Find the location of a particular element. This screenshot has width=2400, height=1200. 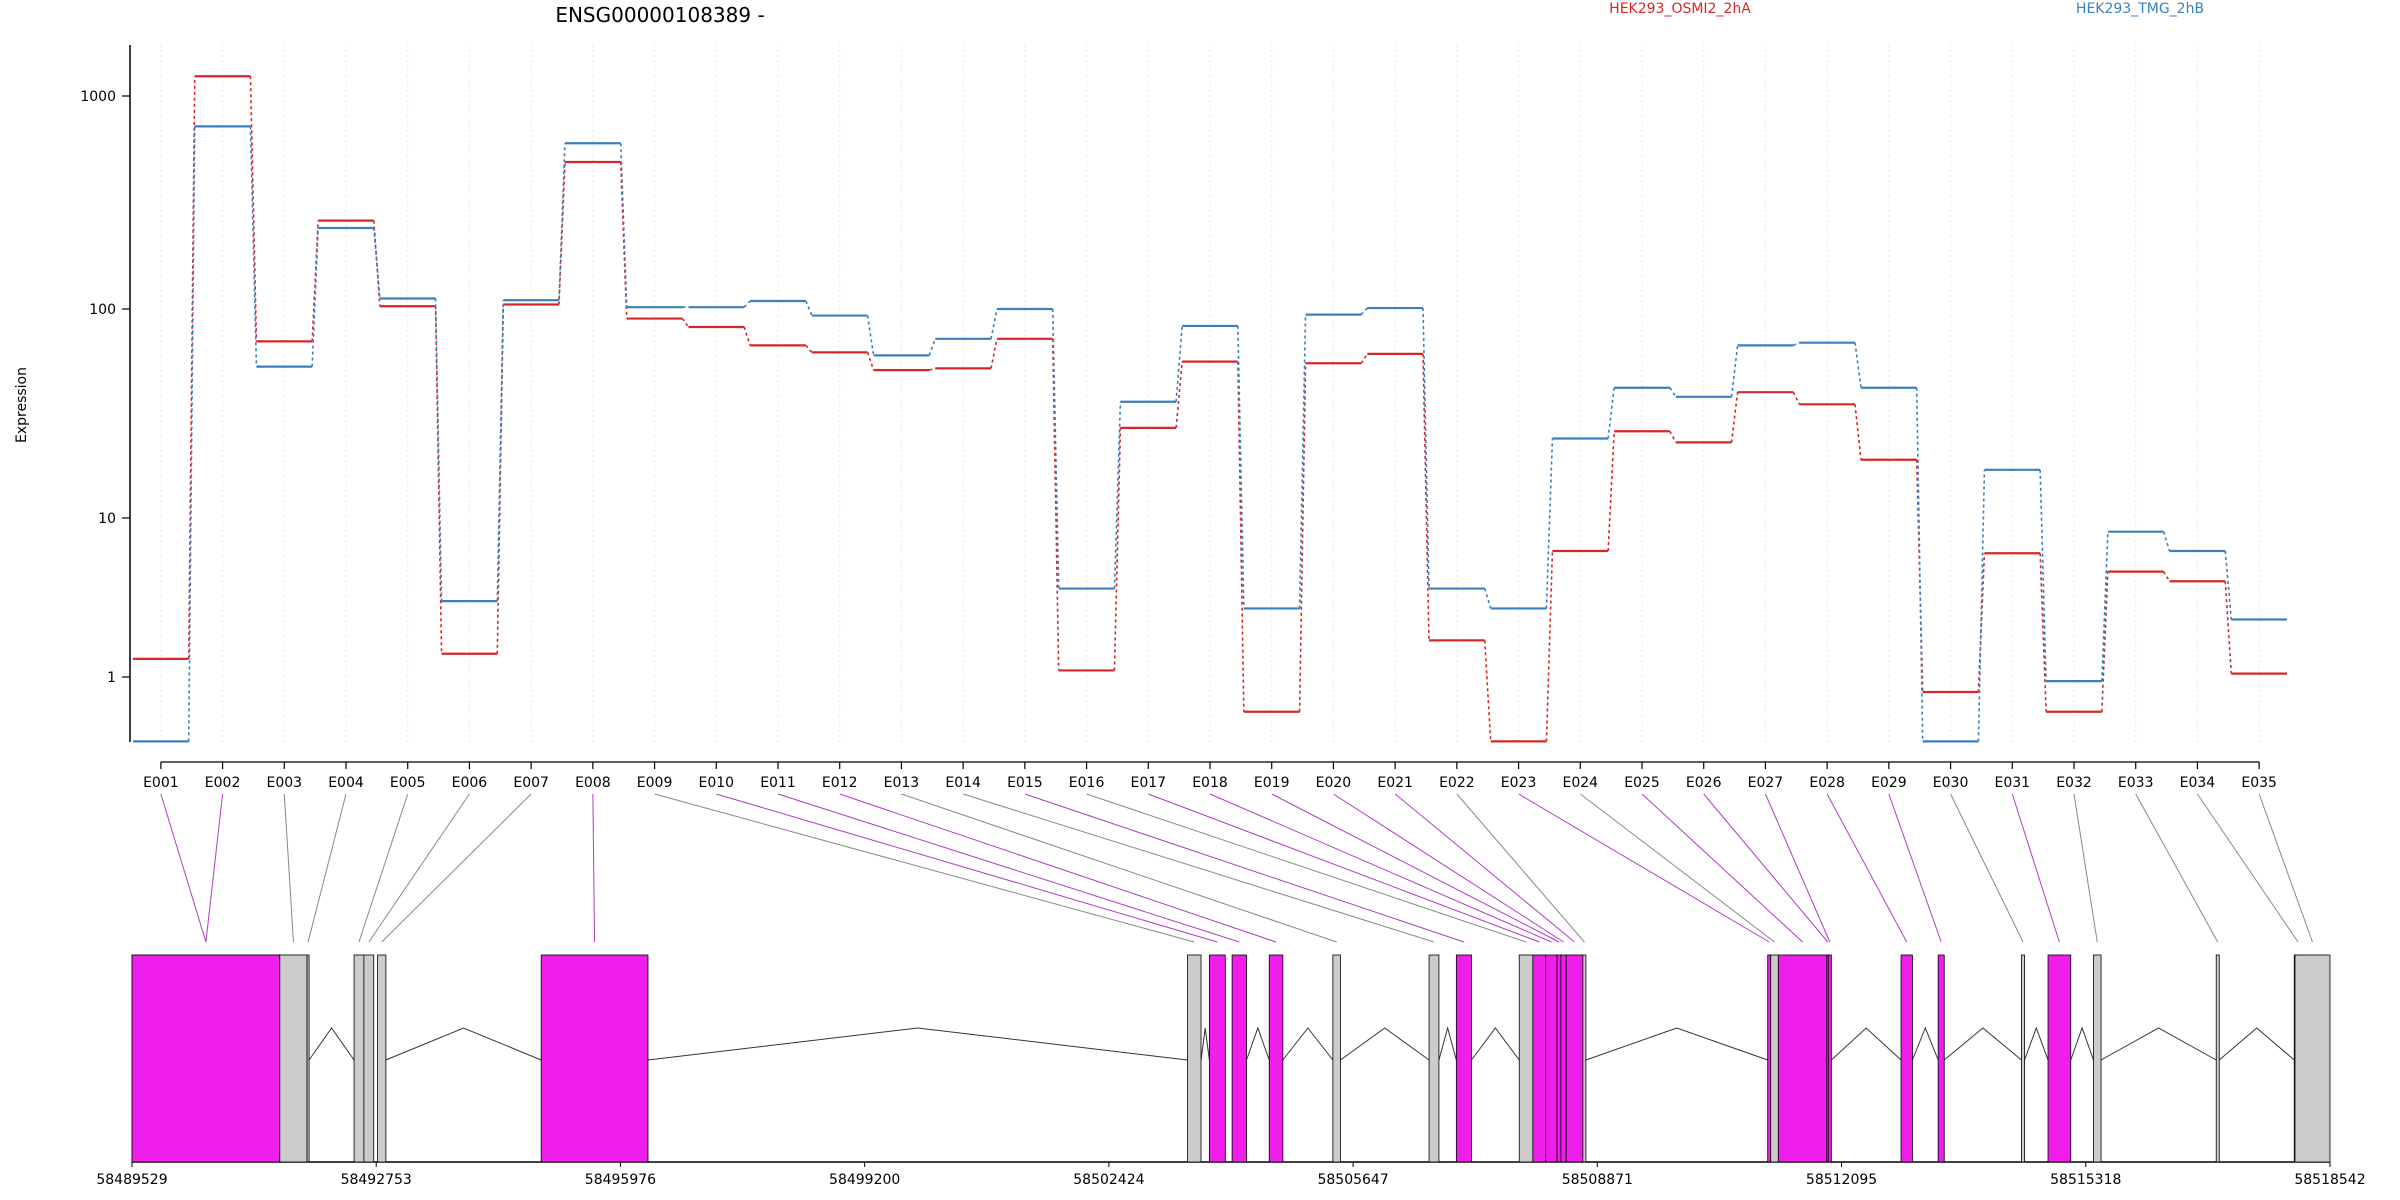

x-tick-label-e033: E033 is located at coordinates (2136, 783).